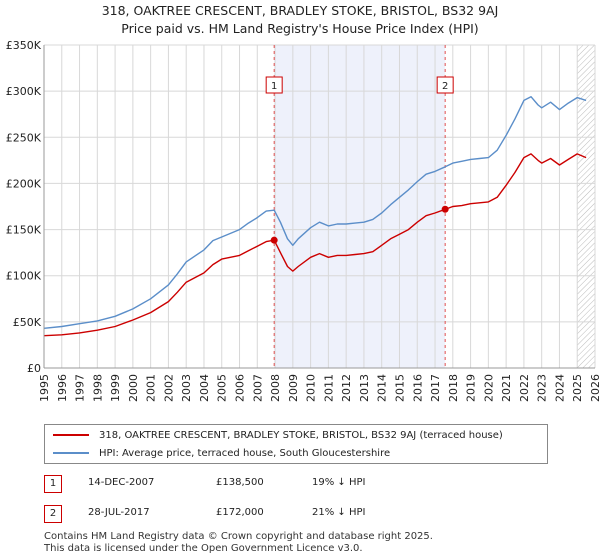 This screenshot has height=560, width=600. What do you see at coordinates (577, 388) in the screenshot?
I see `x-tick-label: 2025` at bounding box center [577, 388].